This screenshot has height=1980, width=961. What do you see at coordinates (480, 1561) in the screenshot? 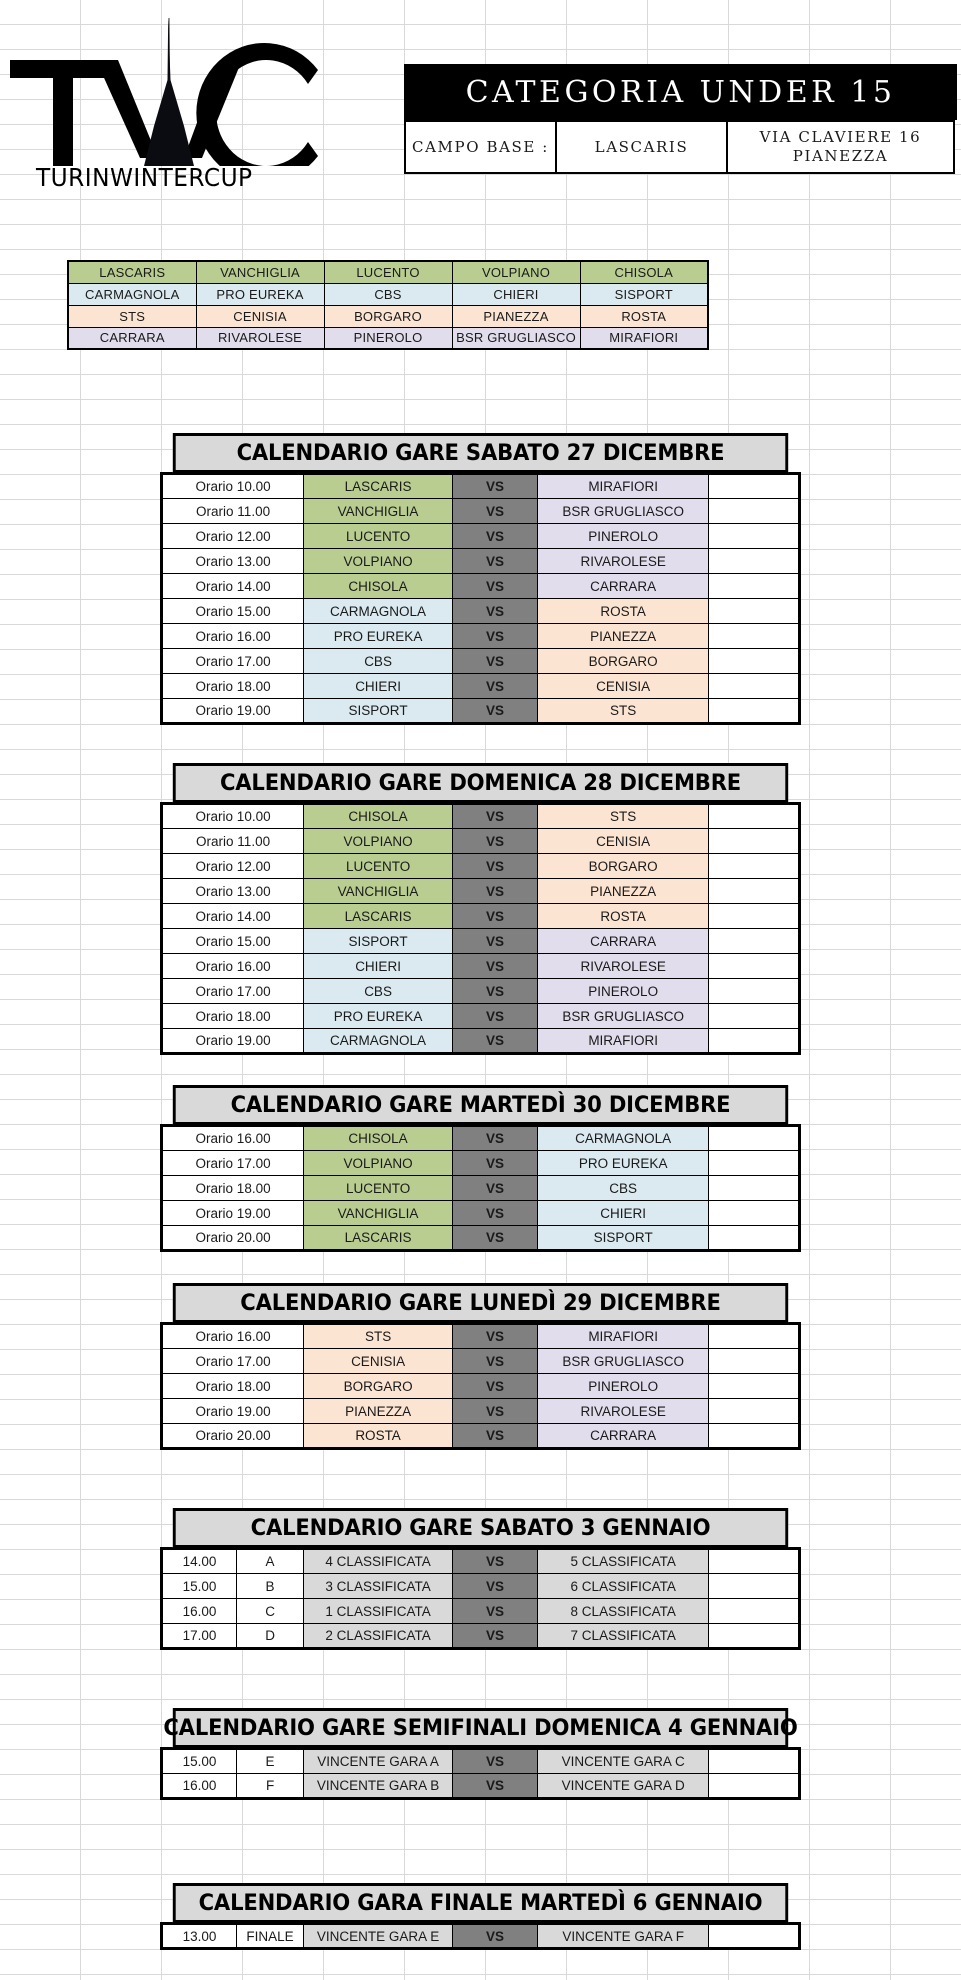
I see `match-row: 14.00 A 4 CLASSIFICATA VS 5 CLASSIFICATA` at bounding box center [480, 1561].